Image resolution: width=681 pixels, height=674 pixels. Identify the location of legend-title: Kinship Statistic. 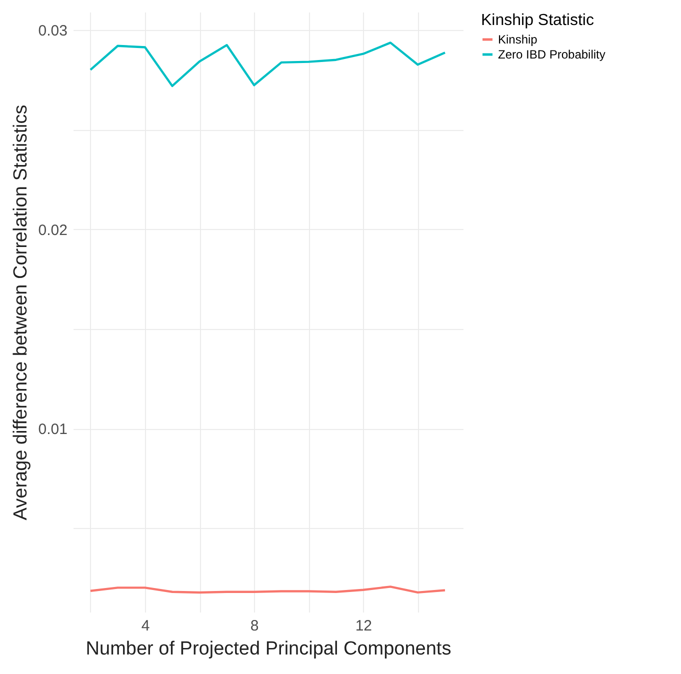
(537, 20).